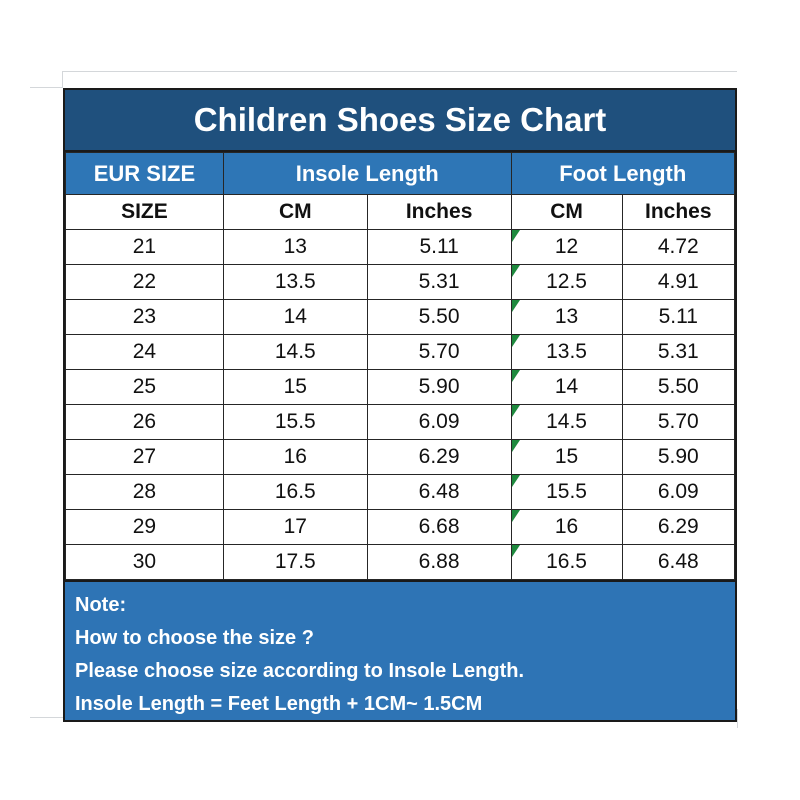 The width and height of the screenshot is (800, 800). I want to click on note-line-formula: Insole Length = Feet Length + 1CM~ 1.5CM, so click(279, 704).